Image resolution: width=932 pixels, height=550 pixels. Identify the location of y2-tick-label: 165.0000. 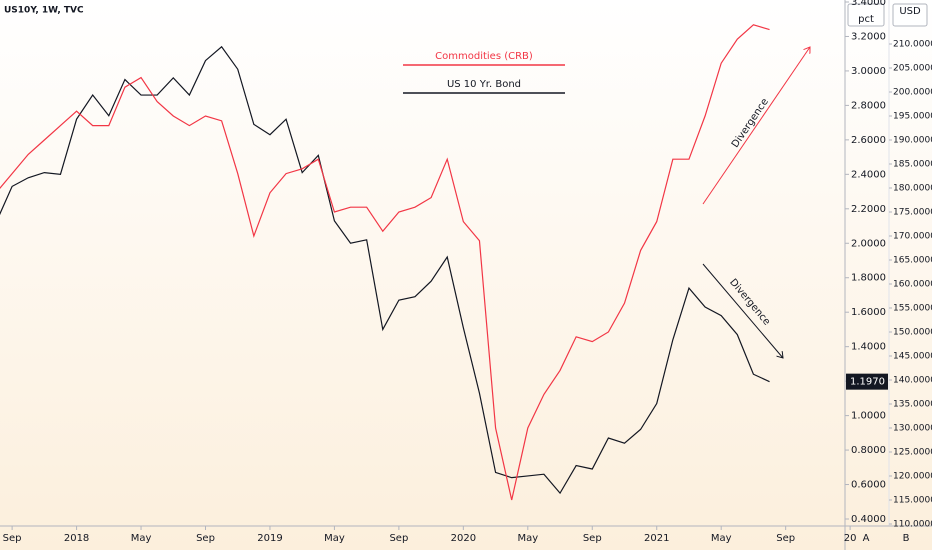
(912, 261).